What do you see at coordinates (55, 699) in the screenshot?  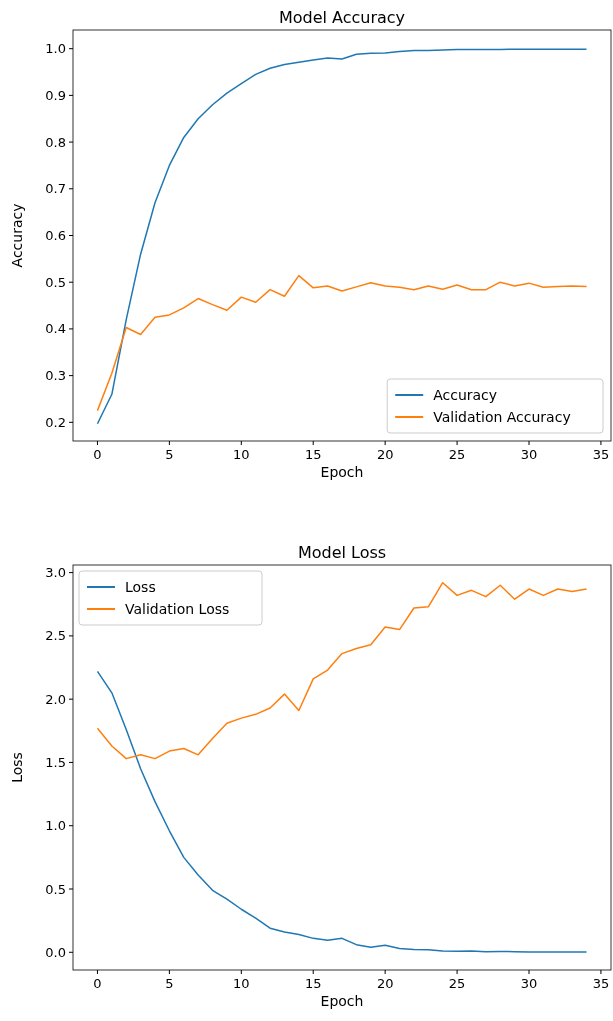 I see `y-tick-label: 2.0` at bounding box center [55, 699].